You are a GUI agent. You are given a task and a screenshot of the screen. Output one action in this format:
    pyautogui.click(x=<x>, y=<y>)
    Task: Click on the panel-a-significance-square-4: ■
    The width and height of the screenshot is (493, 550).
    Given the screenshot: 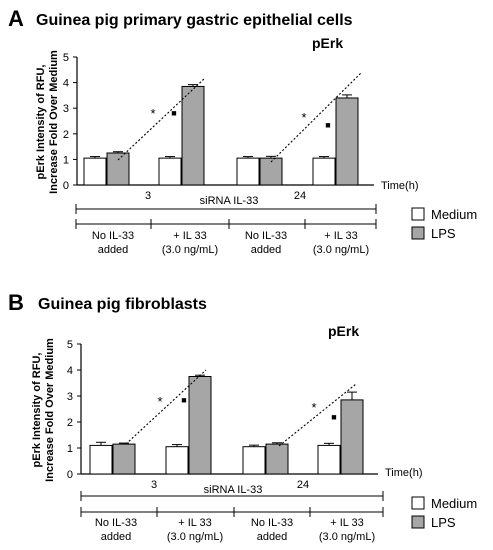 What is the action you would take?
    pyautogui.click(x=327, y=125)
    